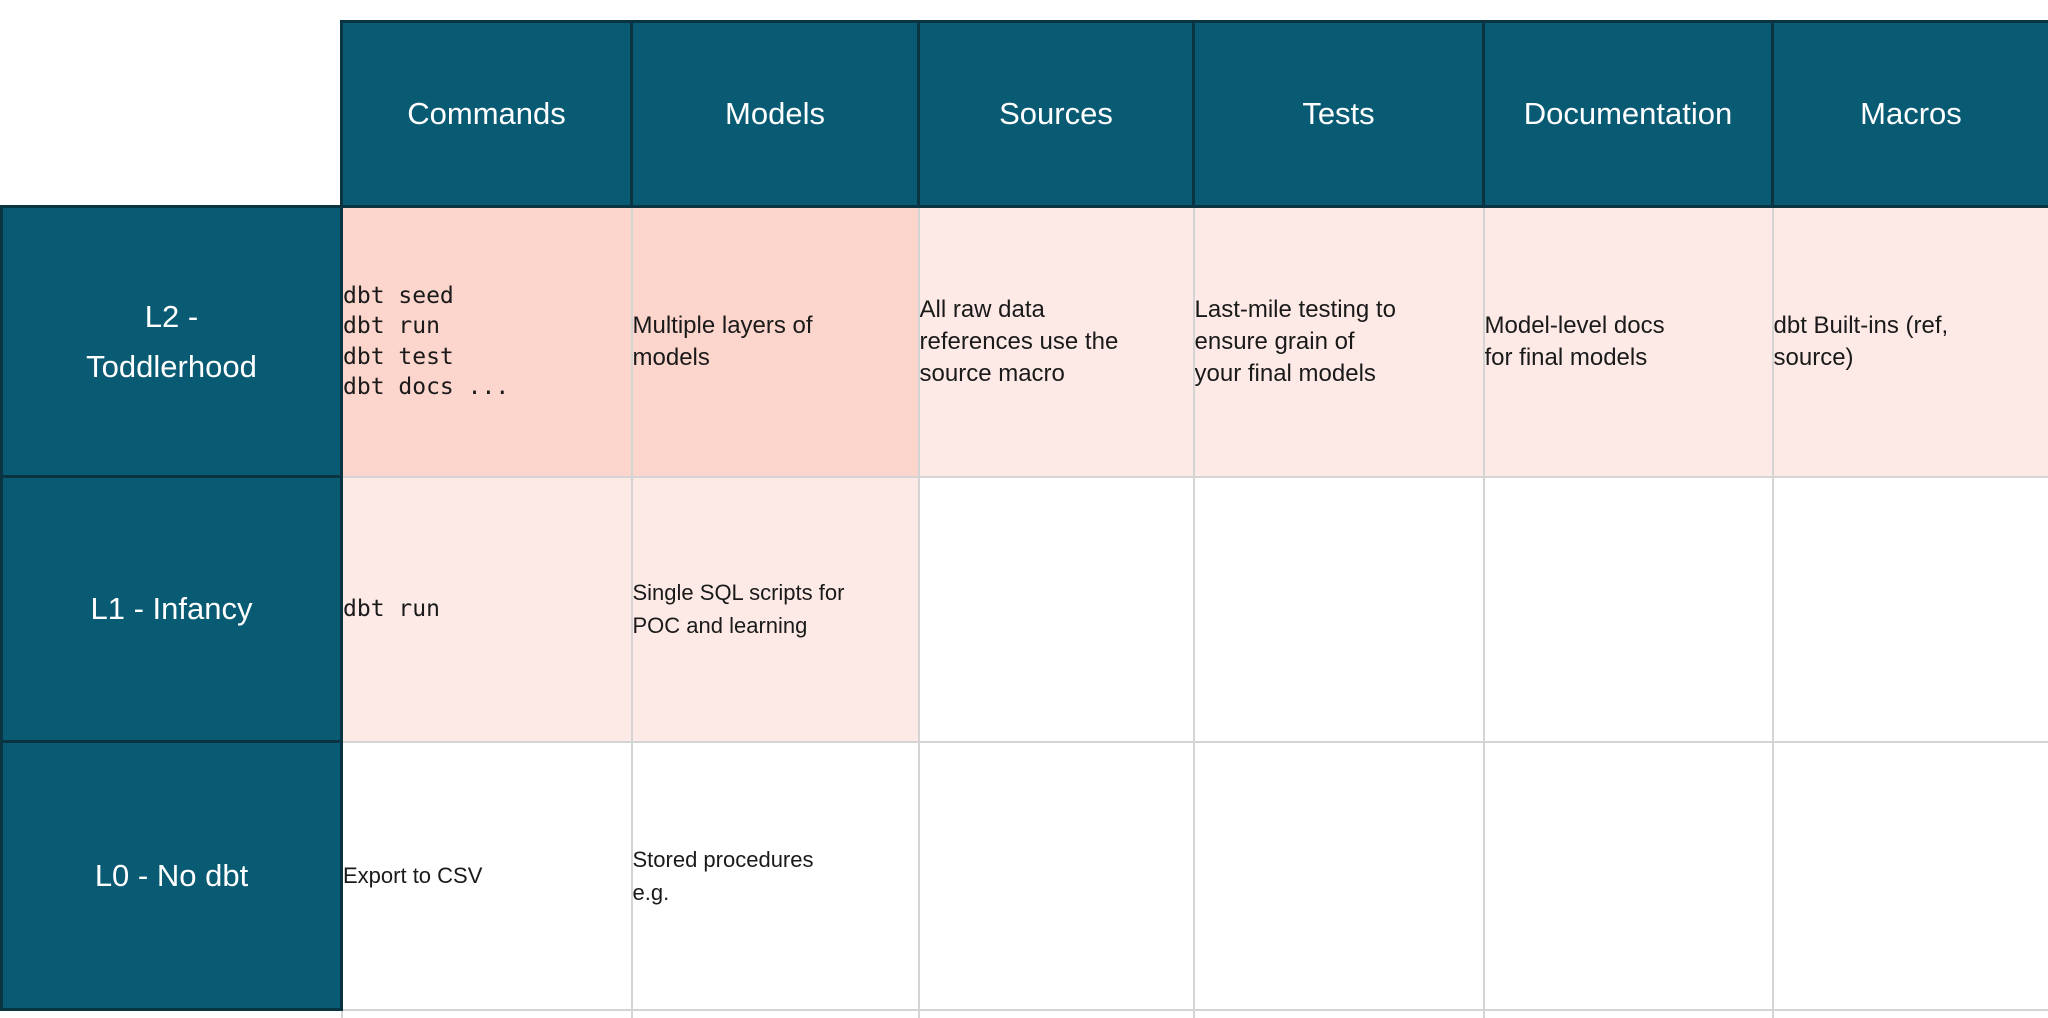  I want to click on corner-spacer, so click(172, 114).